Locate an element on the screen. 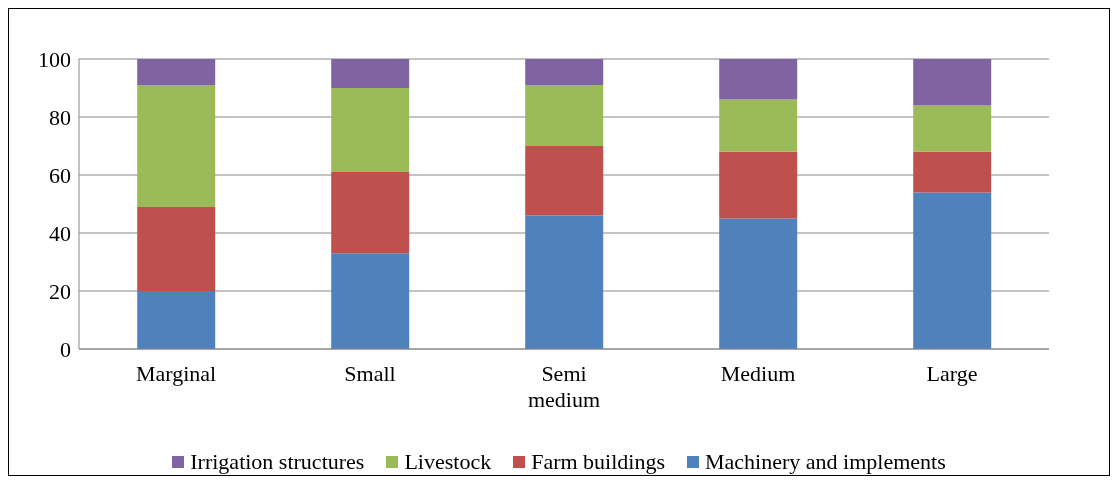 The image size is (1117, 494). y-tick-label: 0 is located at coordinates (65, 349).